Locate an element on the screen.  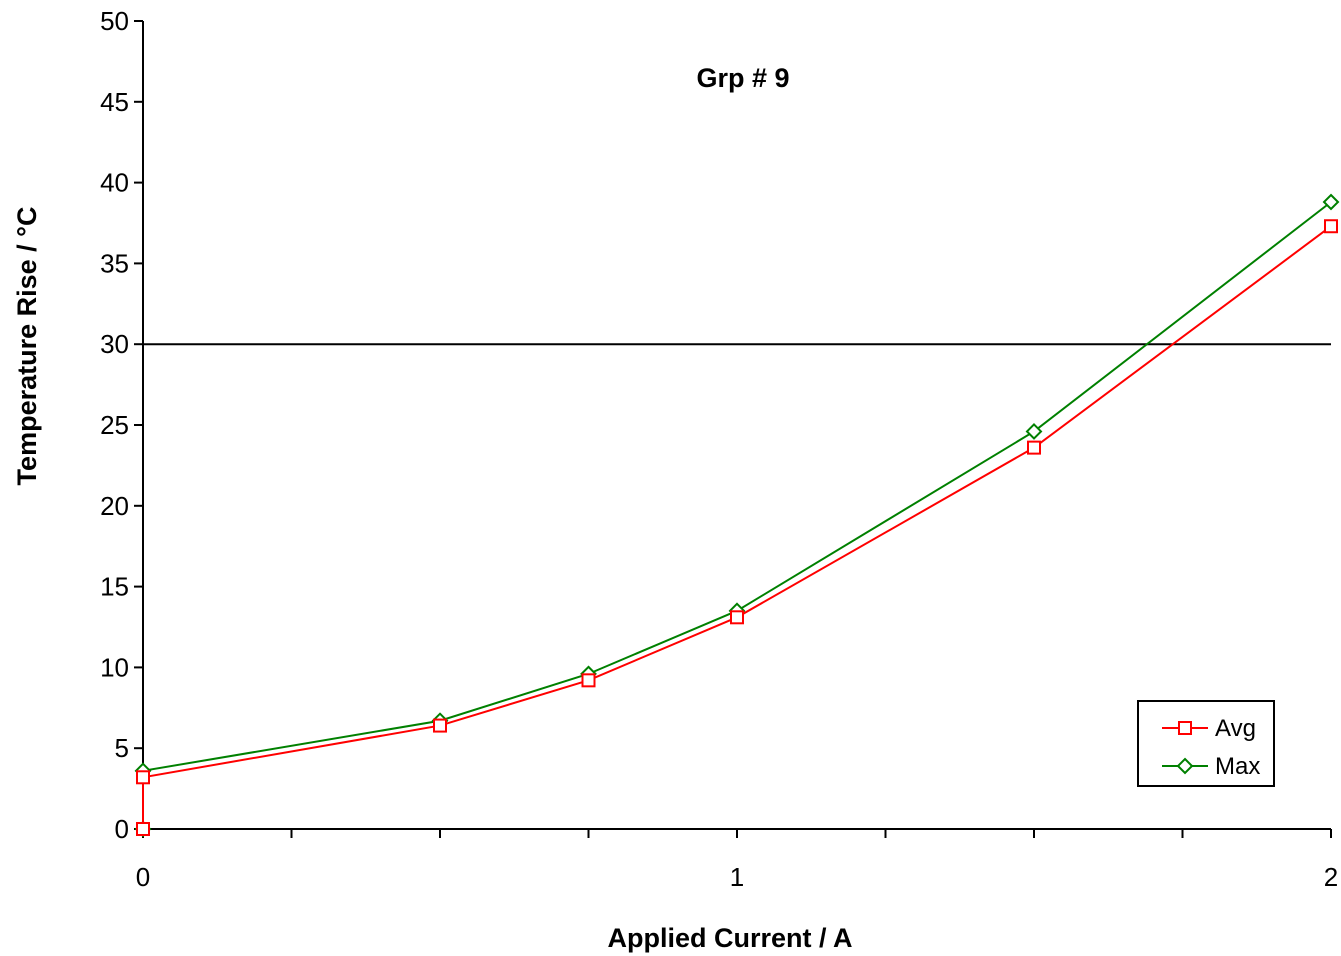
y-tick-label: 40 is located at coordinates (114, 183).